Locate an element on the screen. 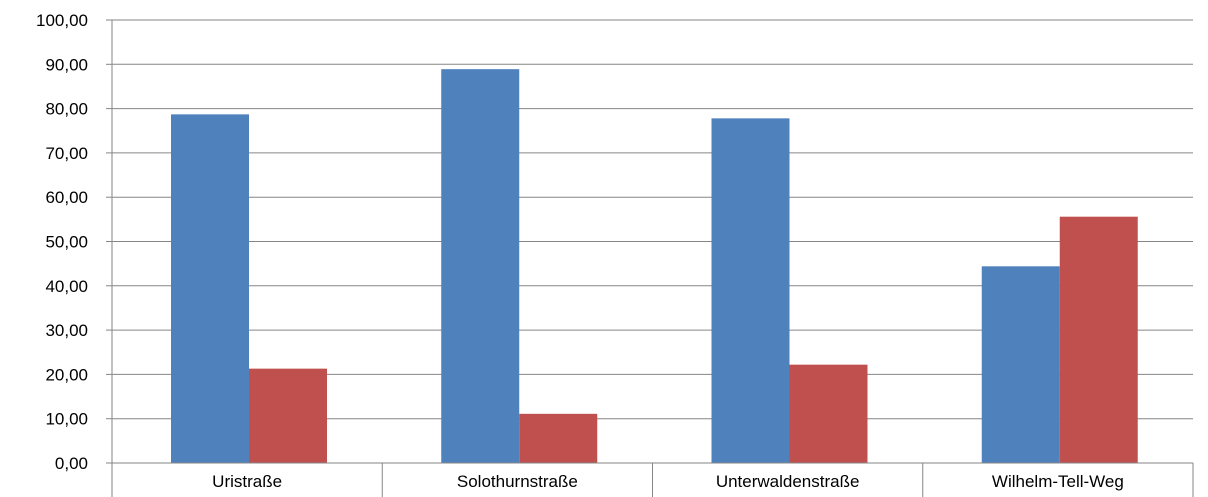 The width and height of the screenshot is (1208, 497). y-tick-label: 30,00 is located at coordinates (66, 330).